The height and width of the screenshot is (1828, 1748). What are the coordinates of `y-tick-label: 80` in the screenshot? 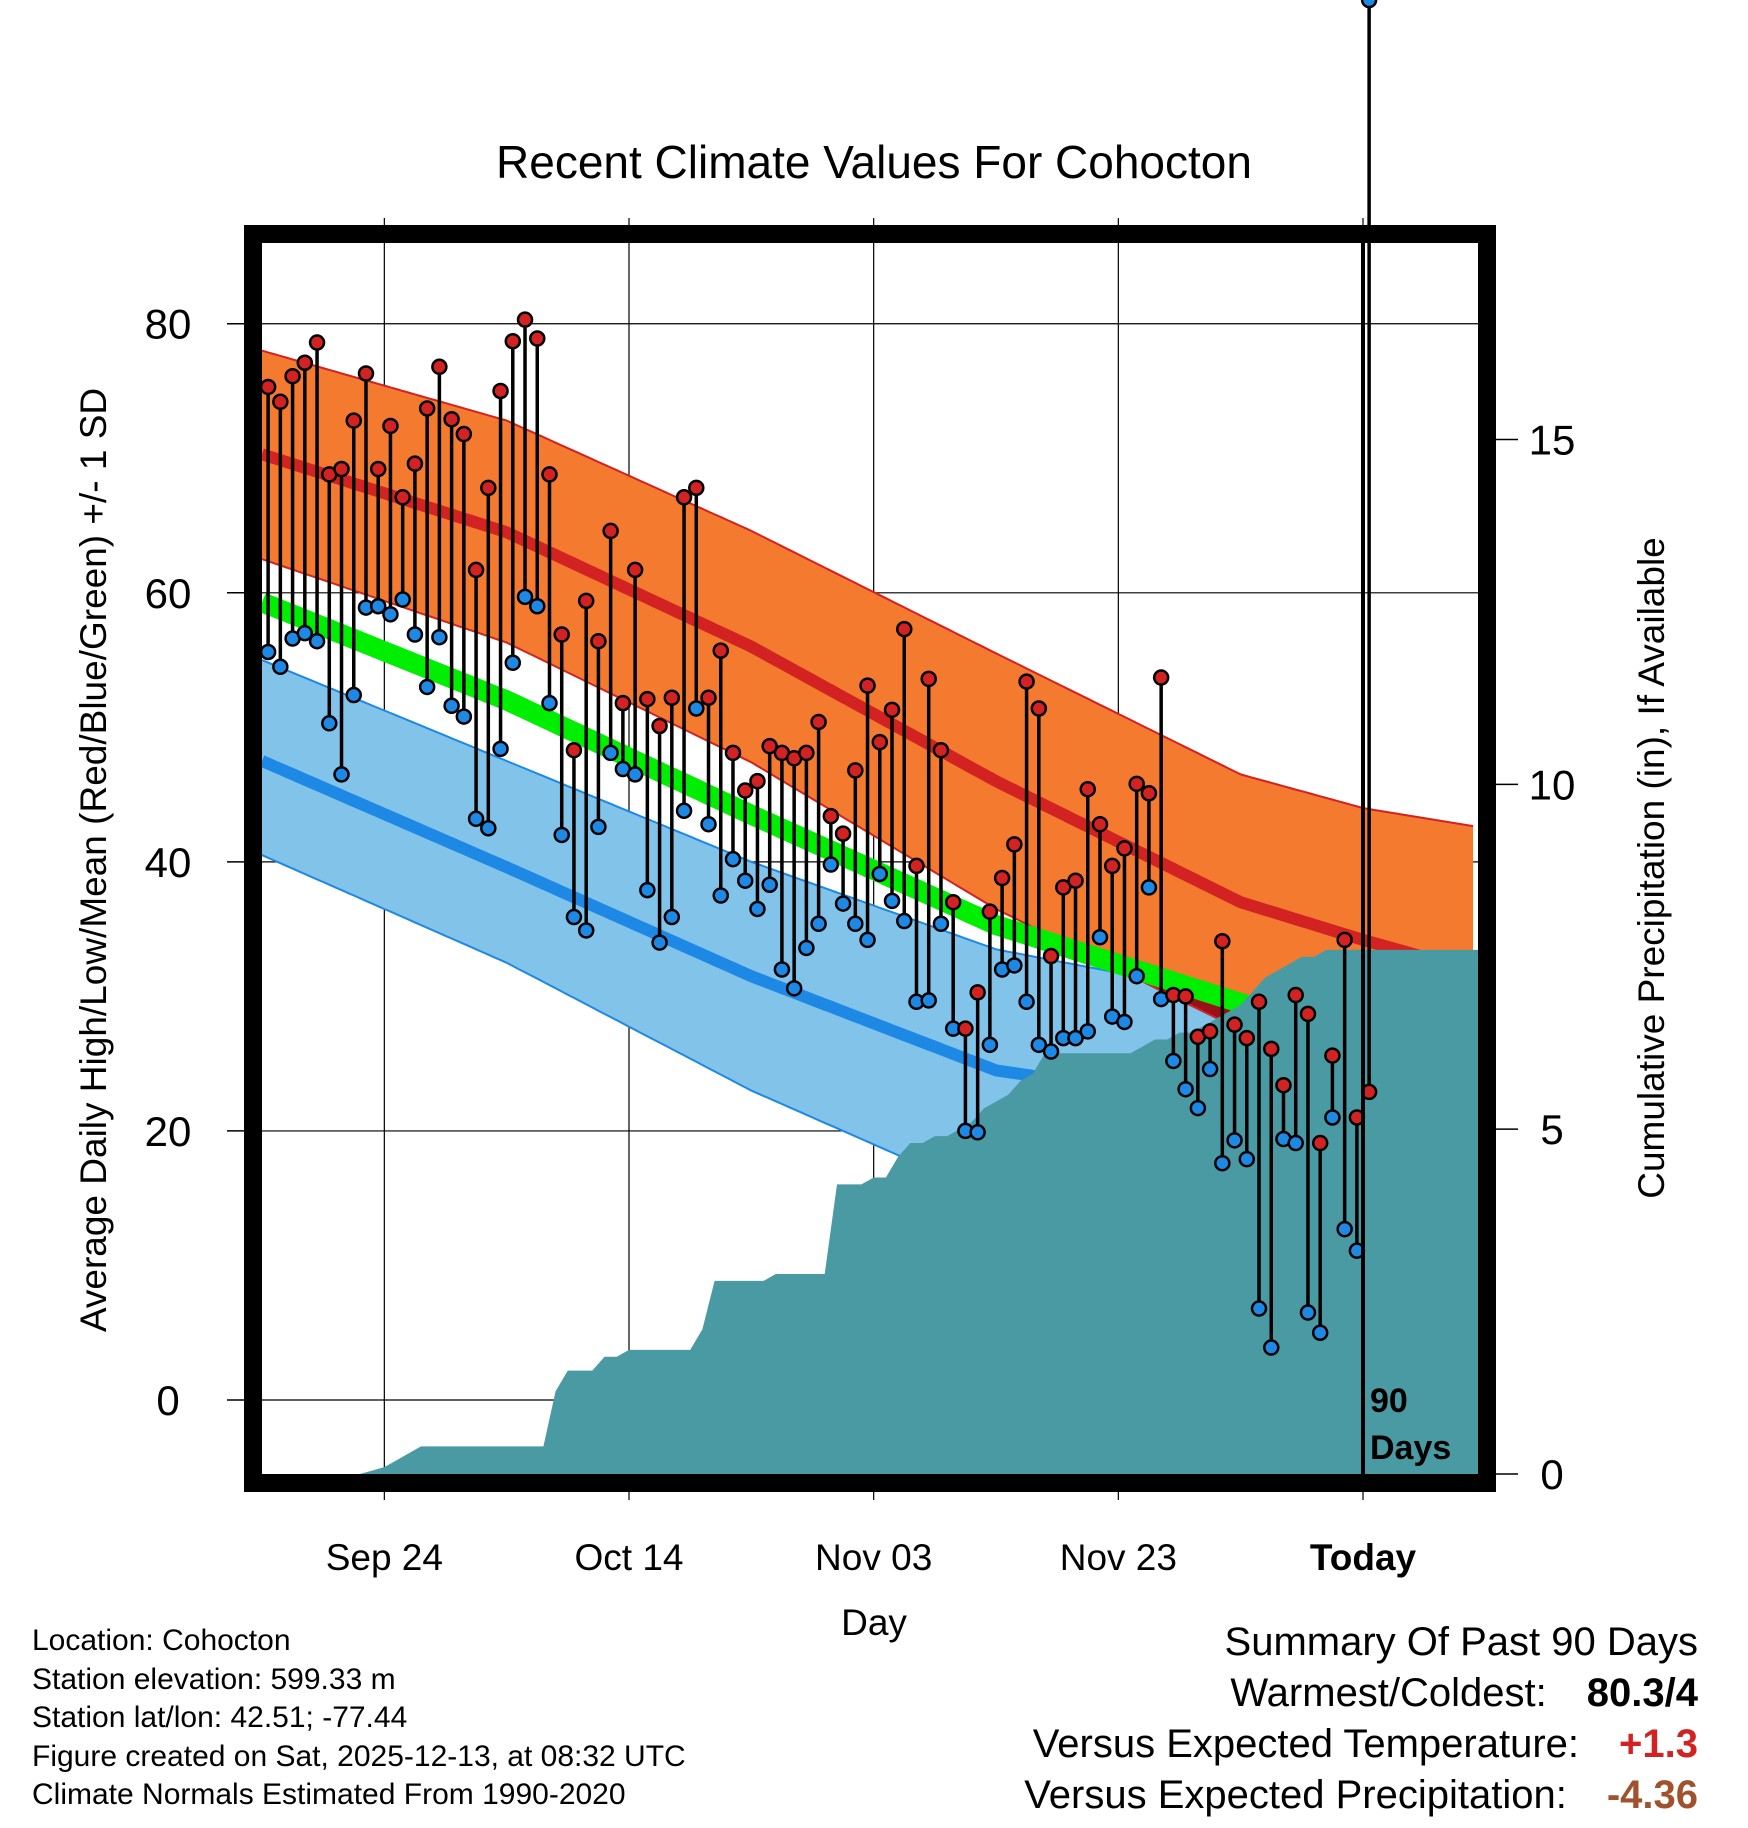 It's located at (168, 324).